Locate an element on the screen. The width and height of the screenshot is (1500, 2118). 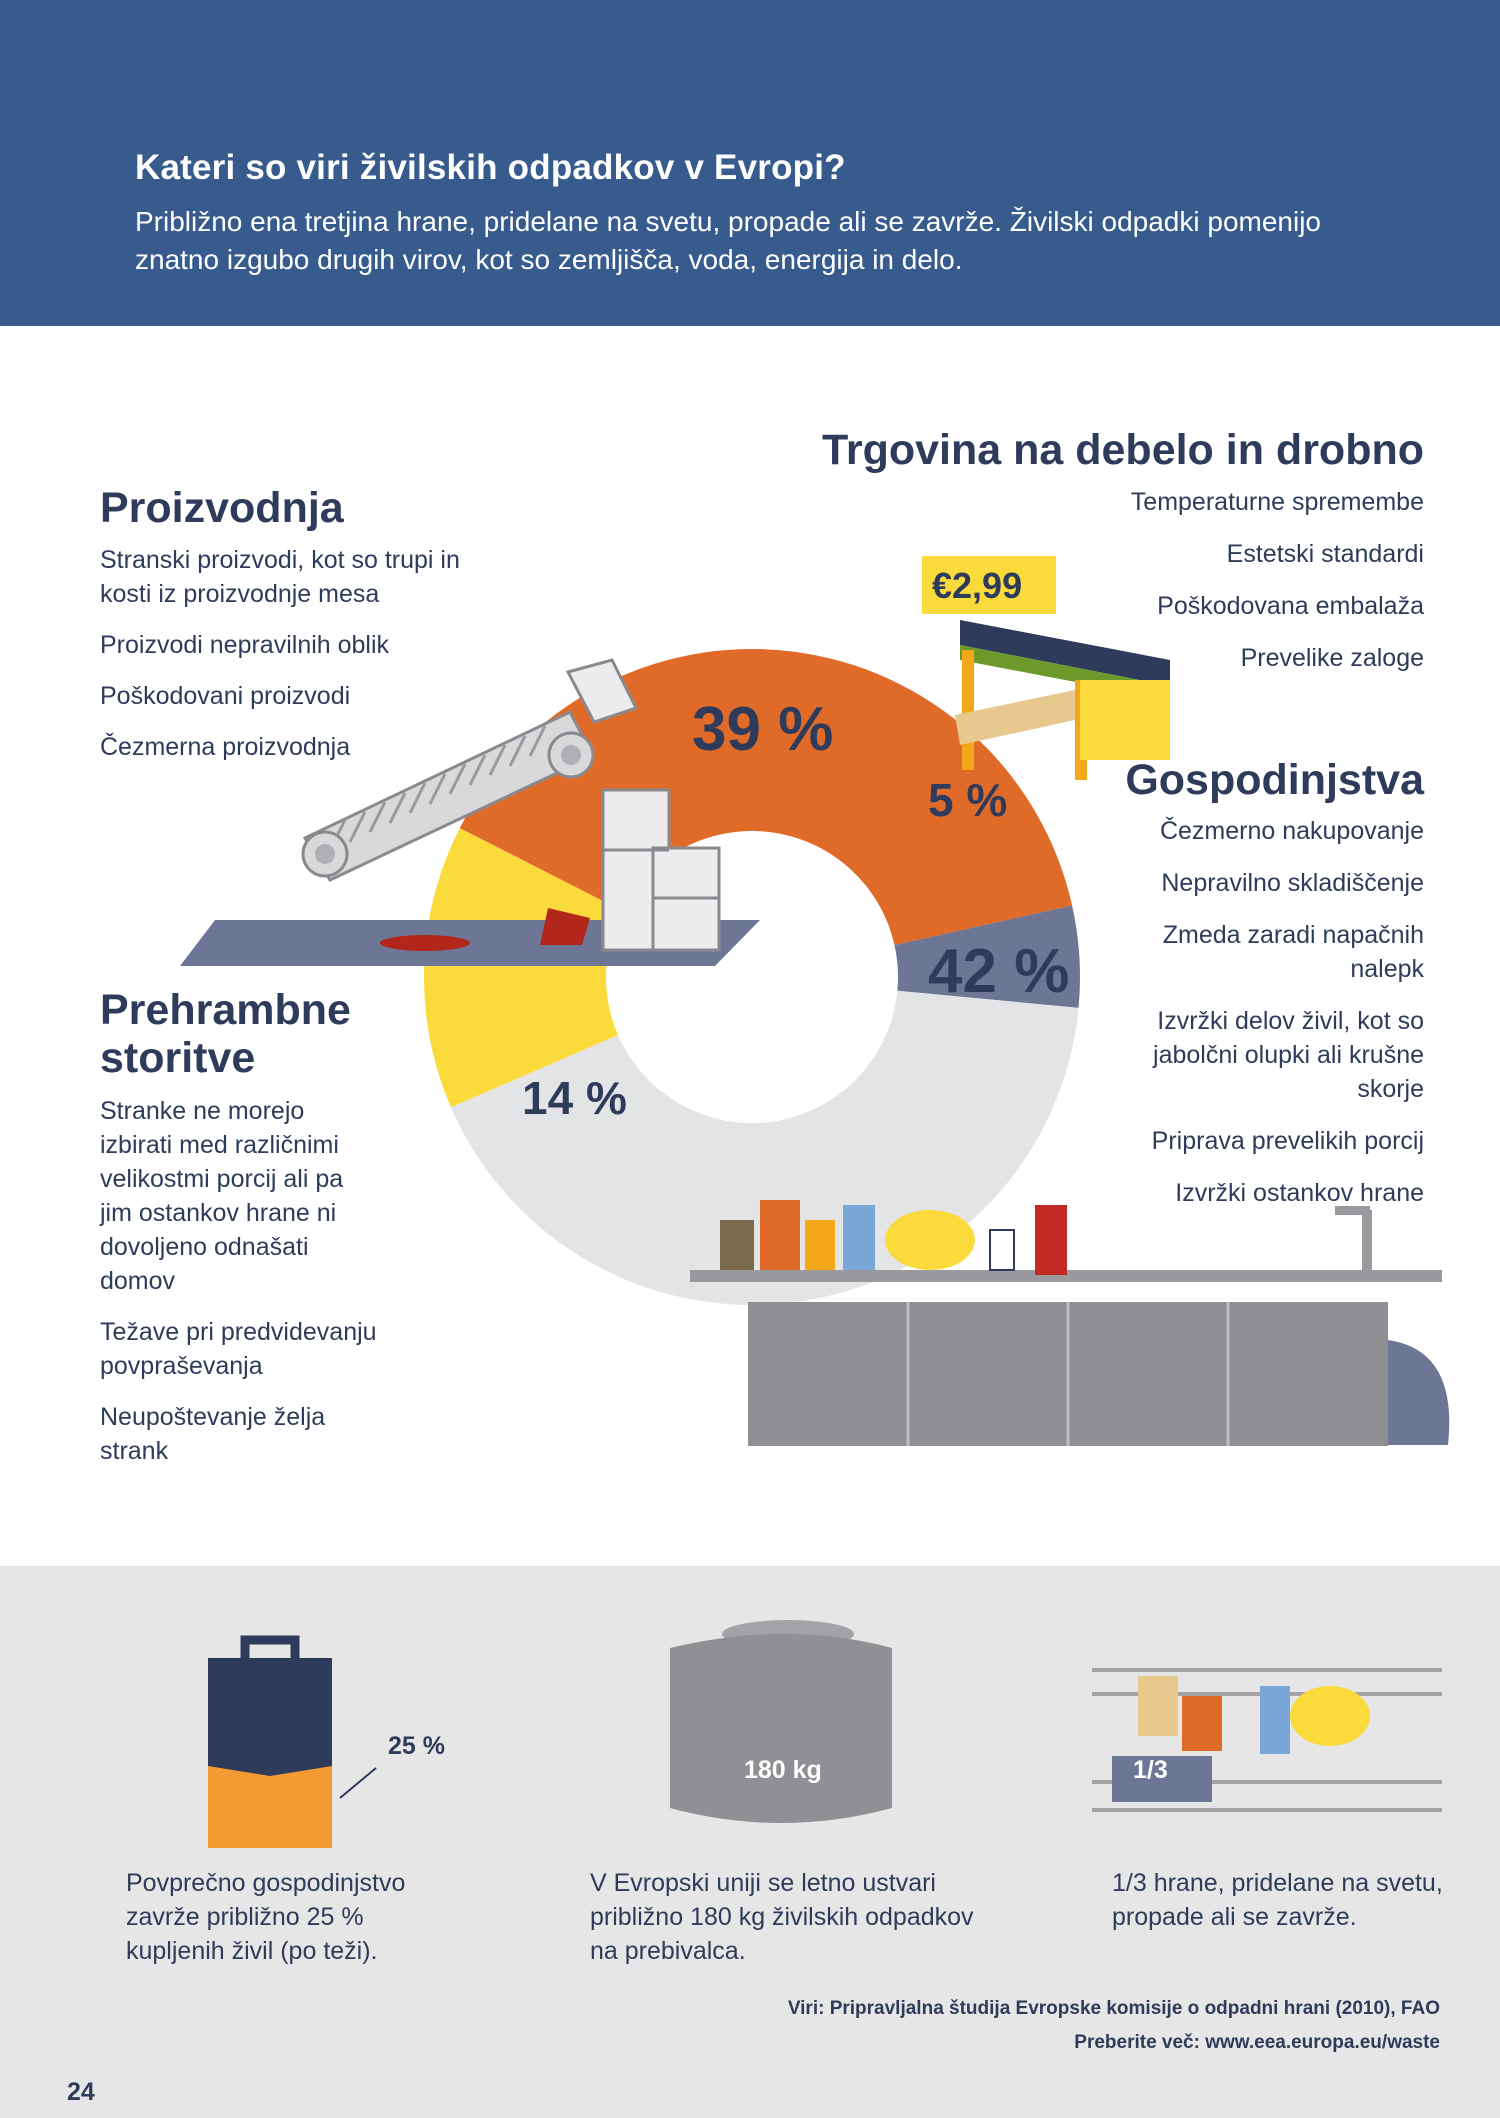
food-services-title: Prehrambne storitve is located at coordinates (225, 1034).